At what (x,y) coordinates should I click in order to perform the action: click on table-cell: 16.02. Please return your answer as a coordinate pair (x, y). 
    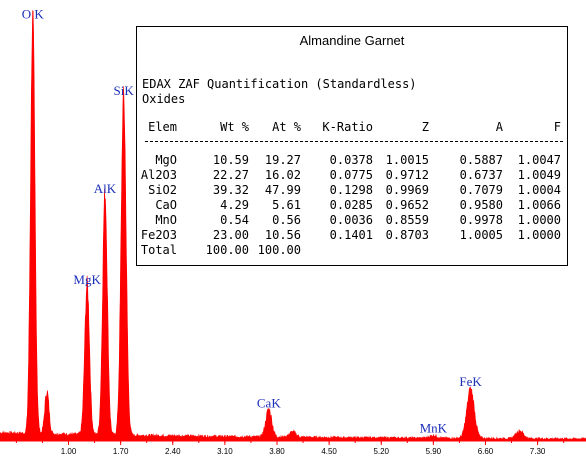
    Looking at the image, I should click on (282, 175).